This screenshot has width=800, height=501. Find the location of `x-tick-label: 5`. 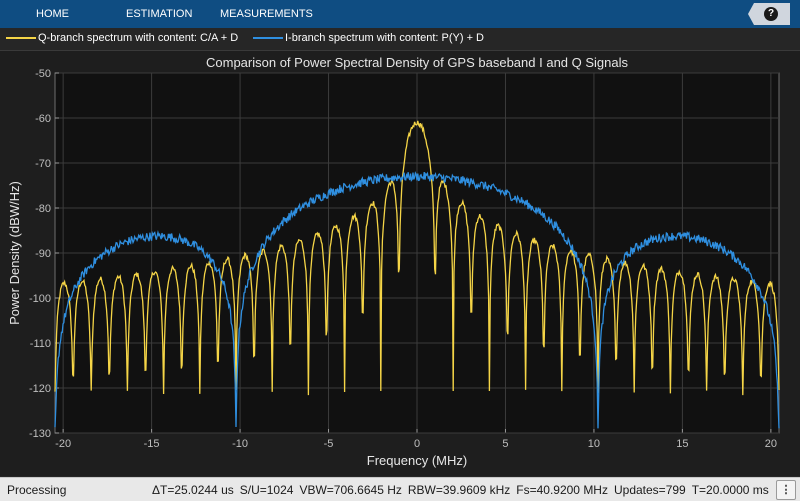

x-tick-label: 5 is located at coordinates (505, 444).